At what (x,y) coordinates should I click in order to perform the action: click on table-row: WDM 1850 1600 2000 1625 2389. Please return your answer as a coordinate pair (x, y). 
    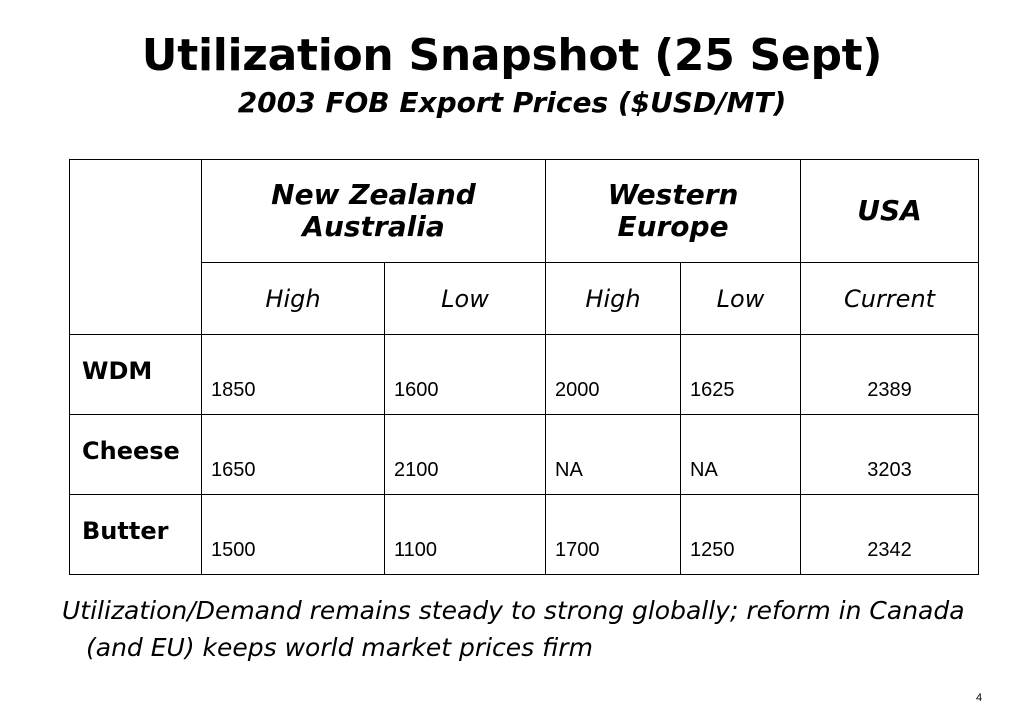
    Looking at the image, I should click on (524, 374).